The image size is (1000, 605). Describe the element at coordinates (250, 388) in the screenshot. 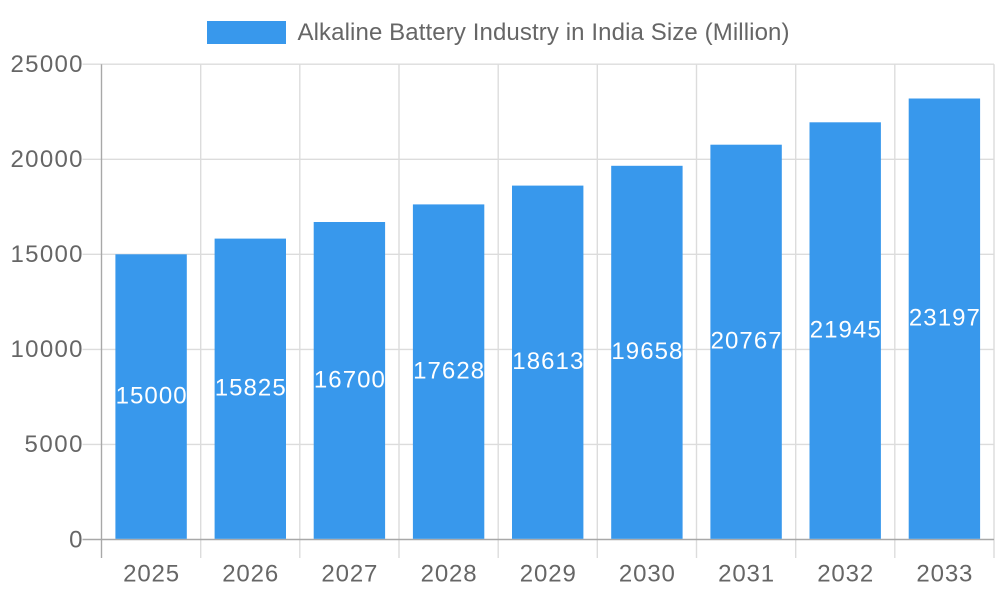

I see `svg-text: 15825` at that location.